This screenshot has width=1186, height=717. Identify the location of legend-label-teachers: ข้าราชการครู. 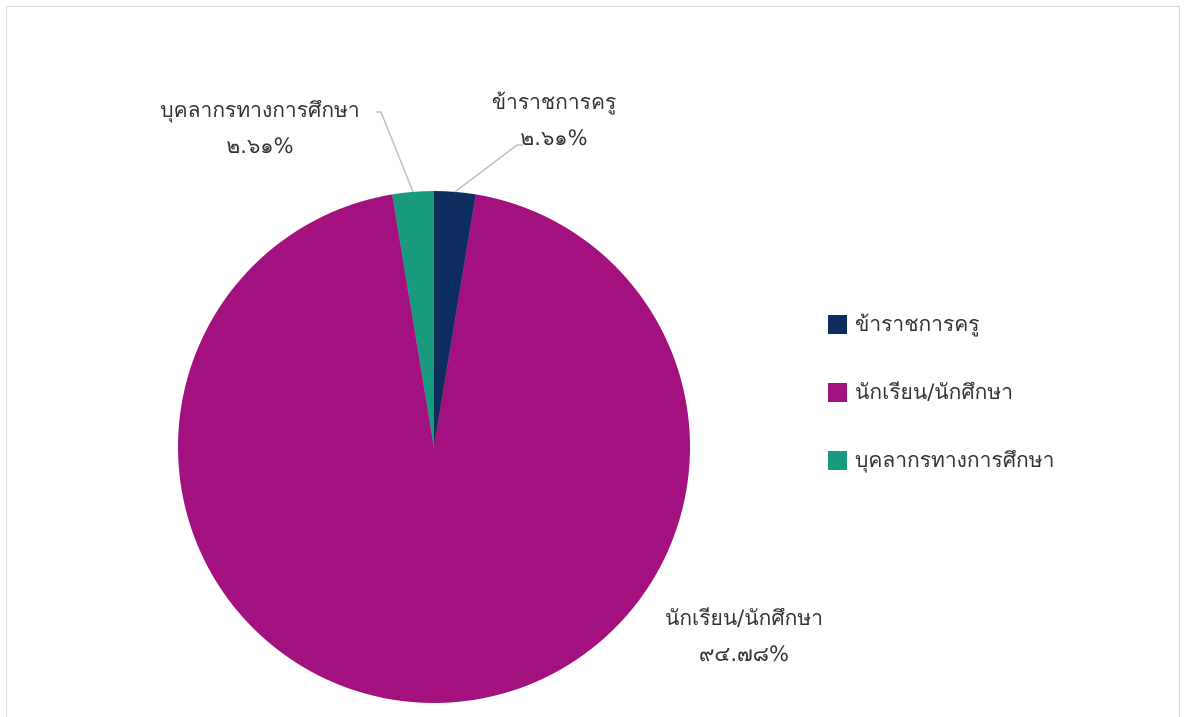
(917, 323).